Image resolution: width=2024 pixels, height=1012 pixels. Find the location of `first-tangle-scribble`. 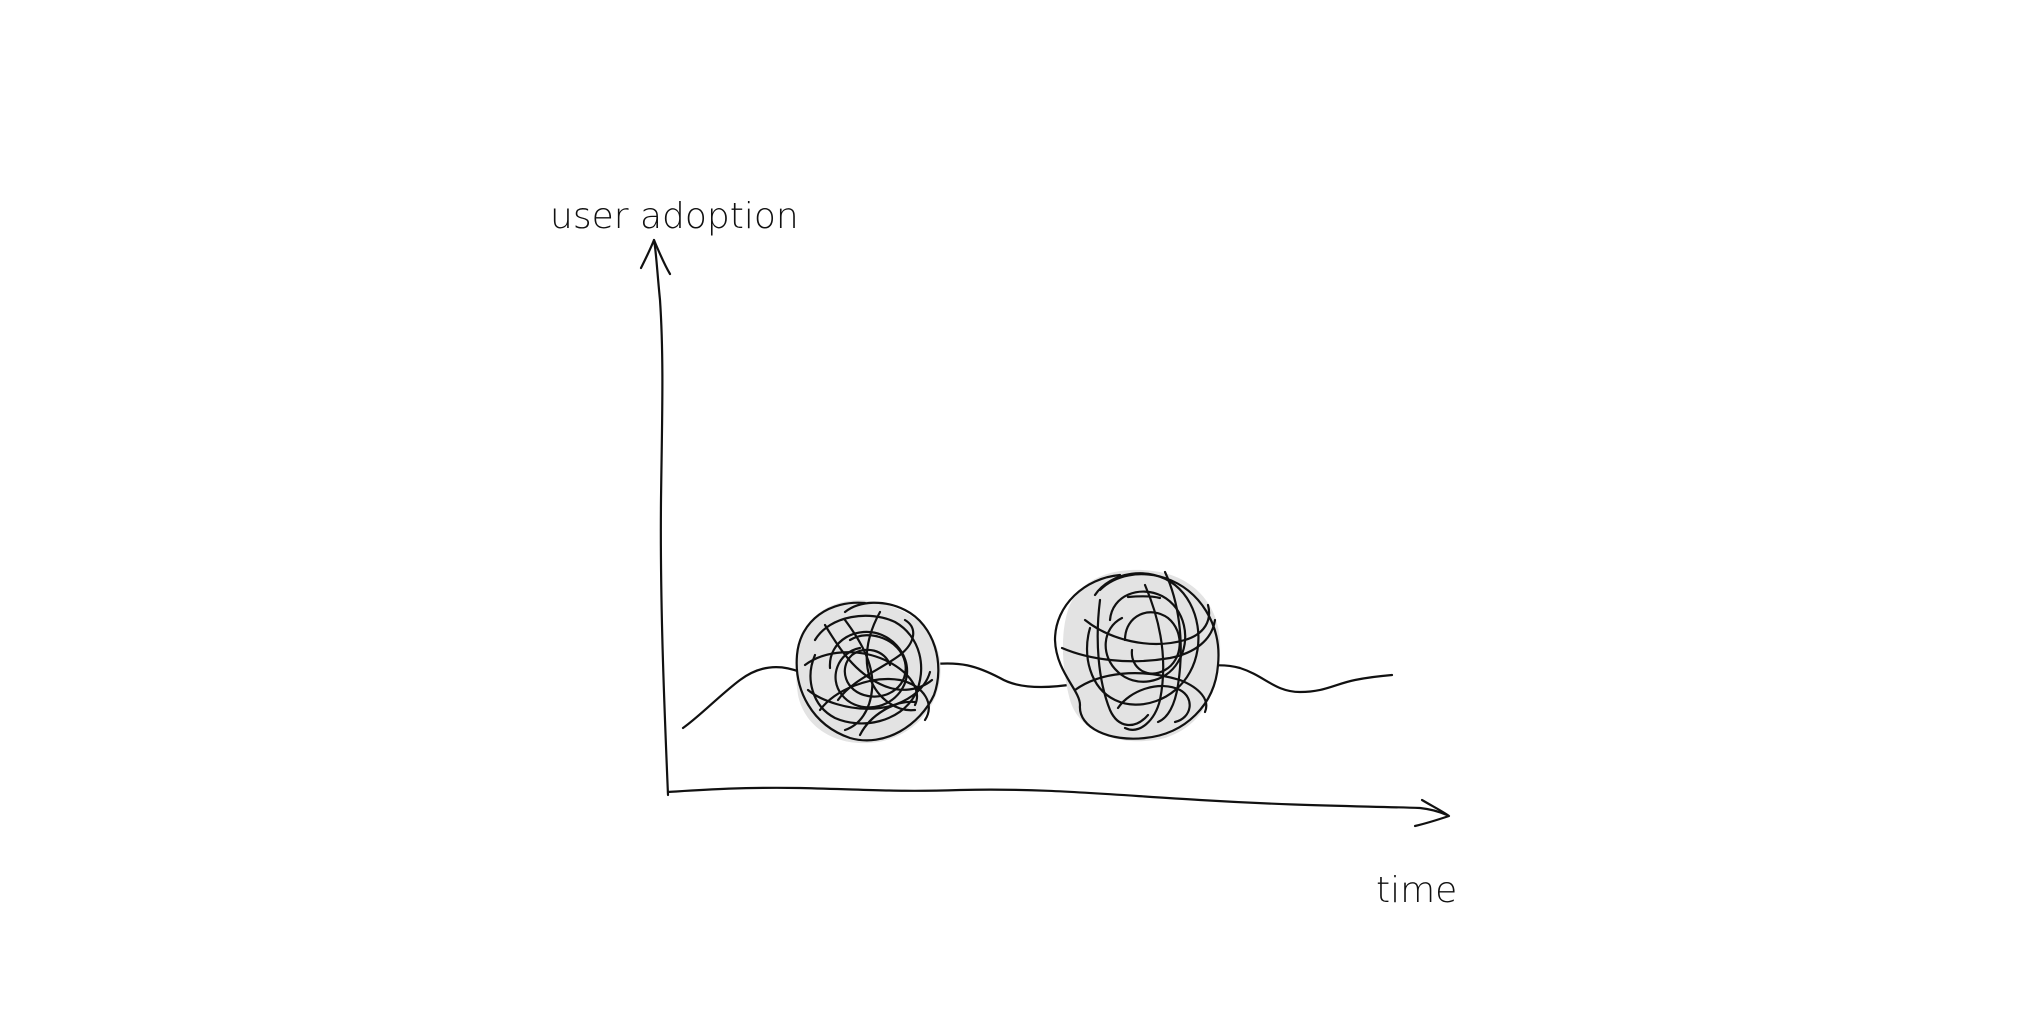

first-tangle-scribble is located at coordinates (868, 672).